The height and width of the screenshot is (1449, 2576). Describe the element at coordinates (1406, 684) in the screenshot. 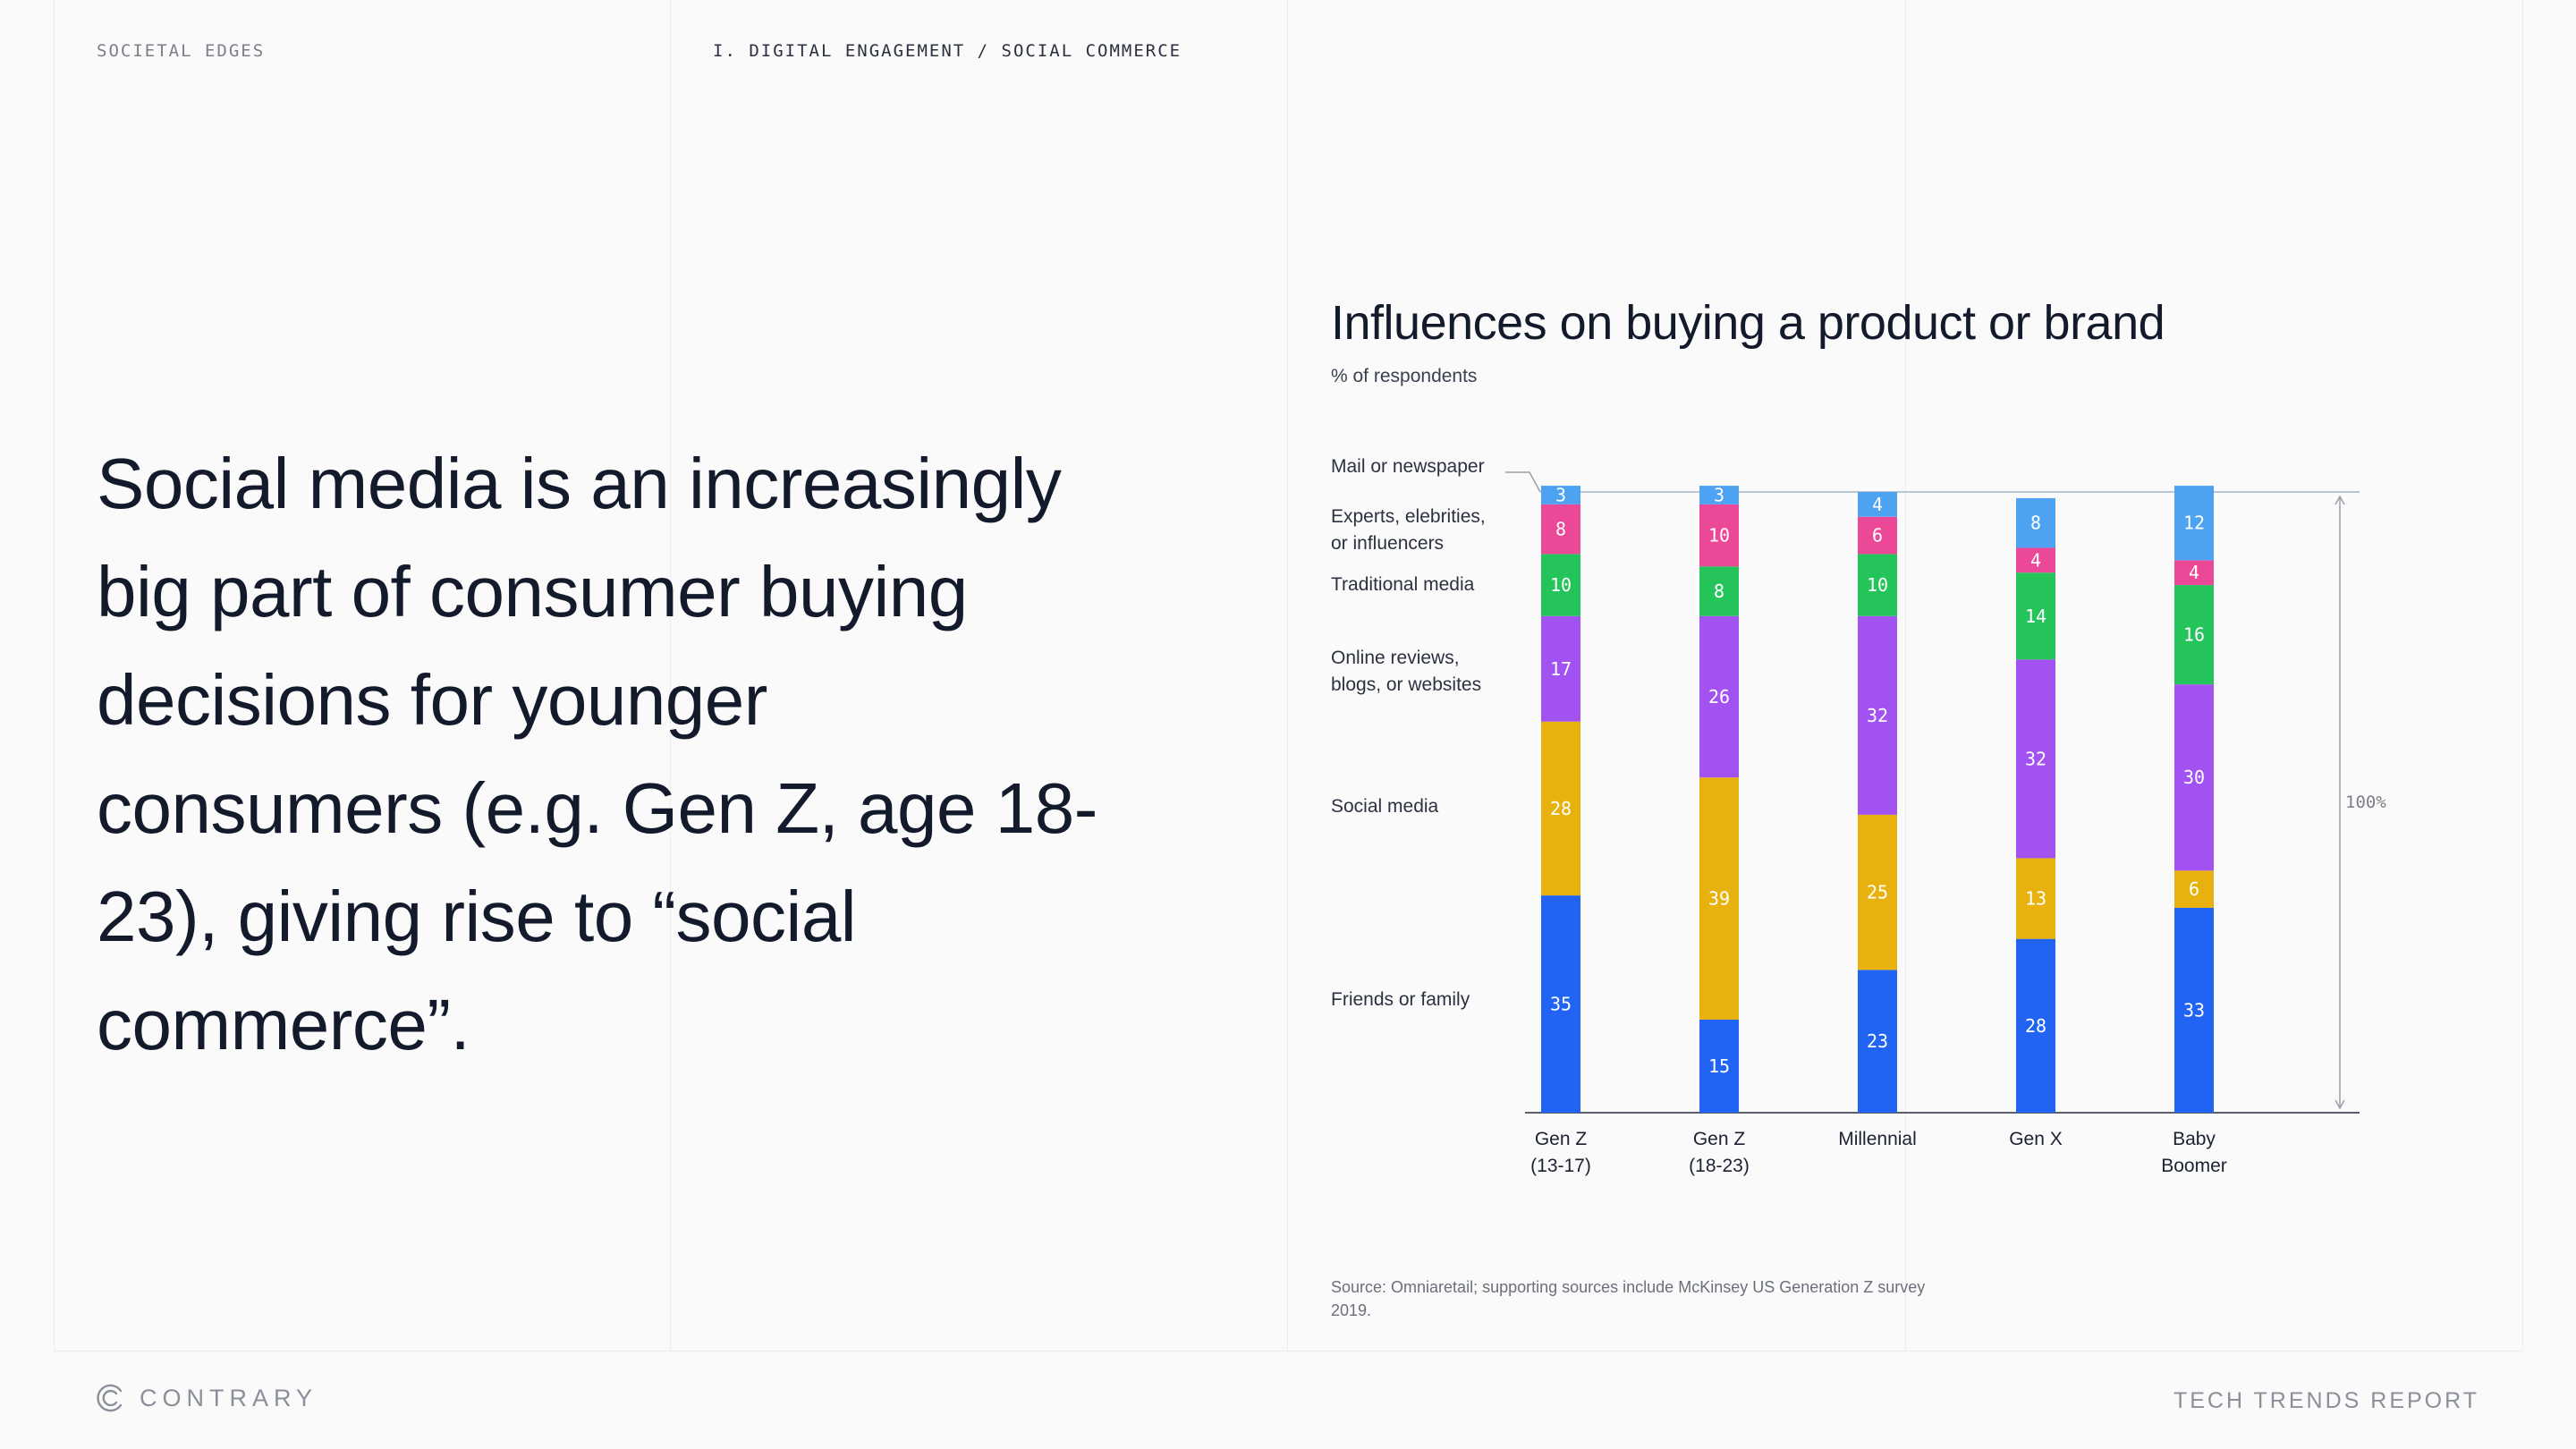

I see `legend-label: blogs, or websites` at that location.